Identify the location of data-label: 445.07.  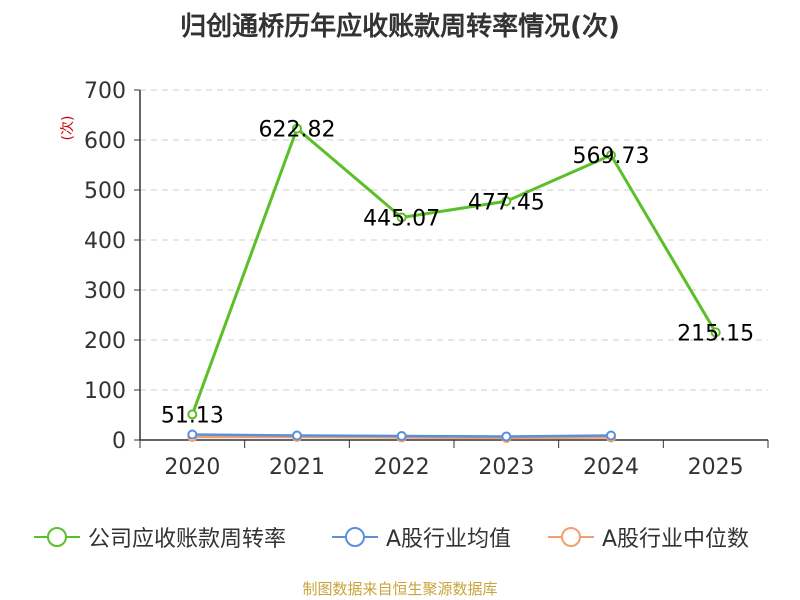
(401, 218).